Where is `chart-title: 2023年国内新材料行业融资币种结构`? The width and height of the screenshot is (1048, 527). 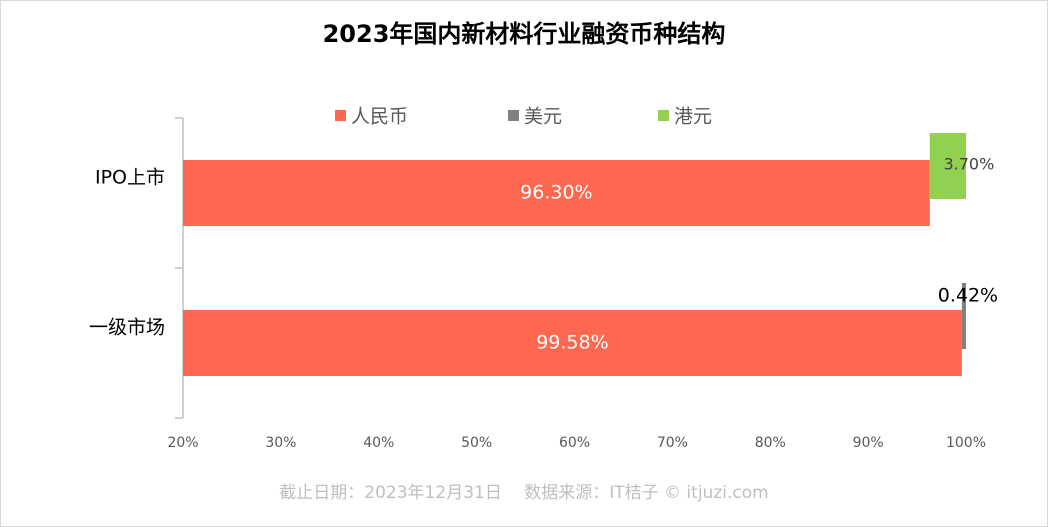
chart-title: 2023年国内新材料行业融资币种结构 is located at coordinates (524, 34).